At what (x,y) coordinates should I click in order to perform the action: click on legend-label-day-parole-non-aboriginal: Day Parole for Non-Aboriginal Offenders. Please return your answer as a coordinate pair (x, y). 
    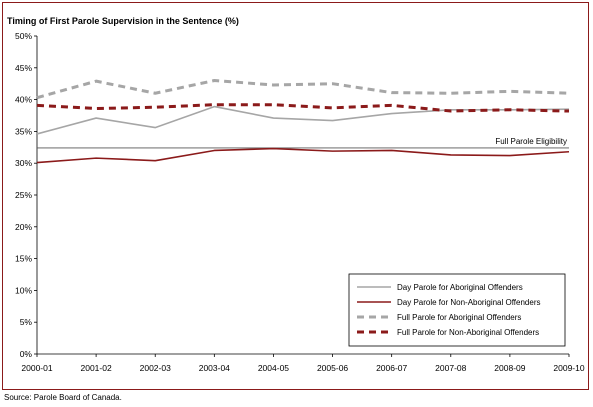
    Looking at the image, I should click on (468, 302).